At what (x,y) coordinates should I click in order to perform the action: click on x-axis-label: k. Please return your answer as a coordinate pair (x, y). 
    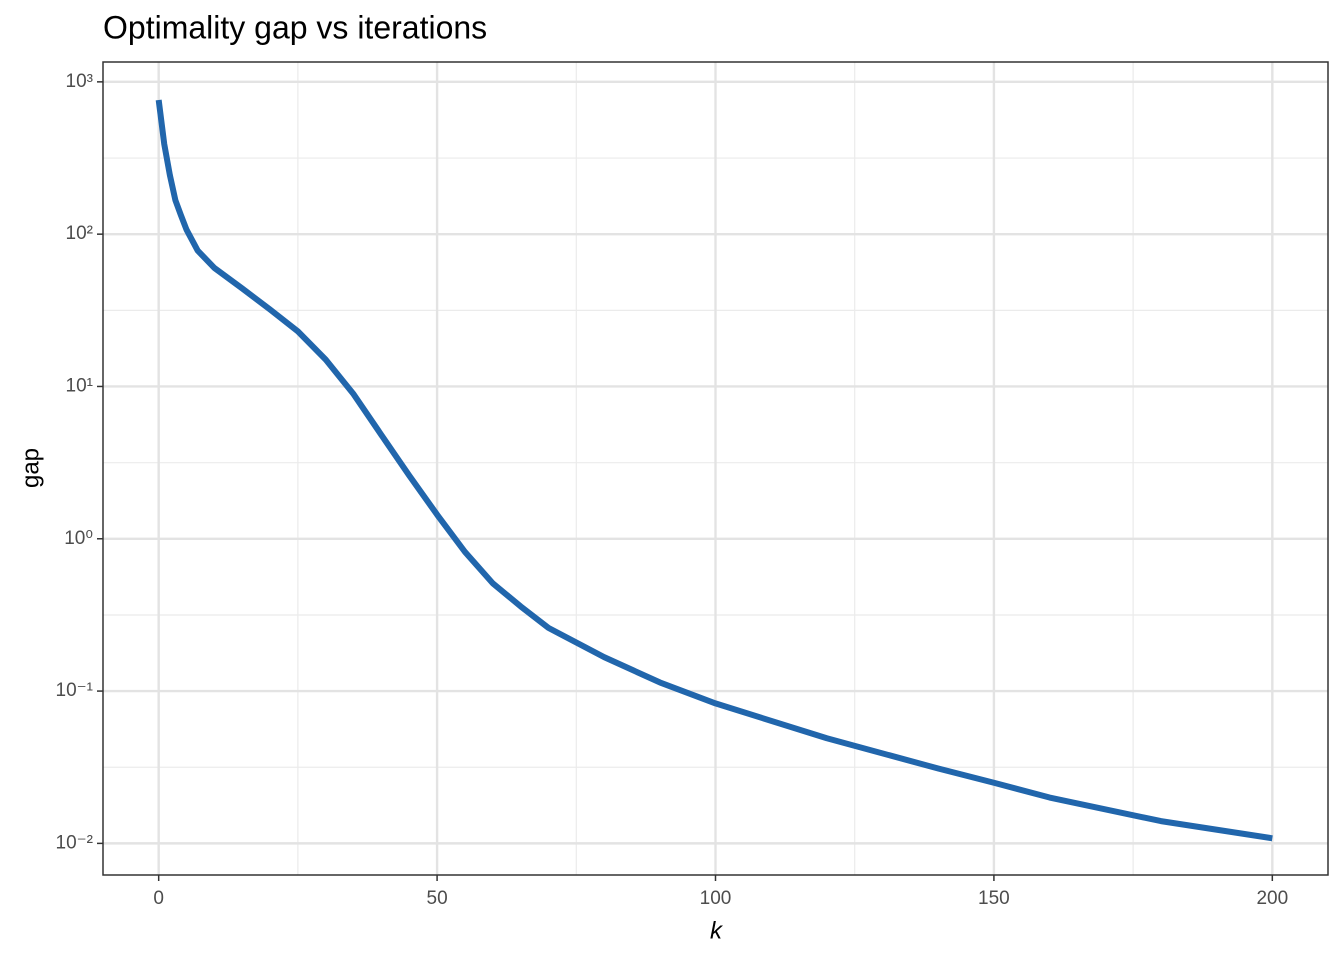
    Looking at the image, I should click on (717, 930).